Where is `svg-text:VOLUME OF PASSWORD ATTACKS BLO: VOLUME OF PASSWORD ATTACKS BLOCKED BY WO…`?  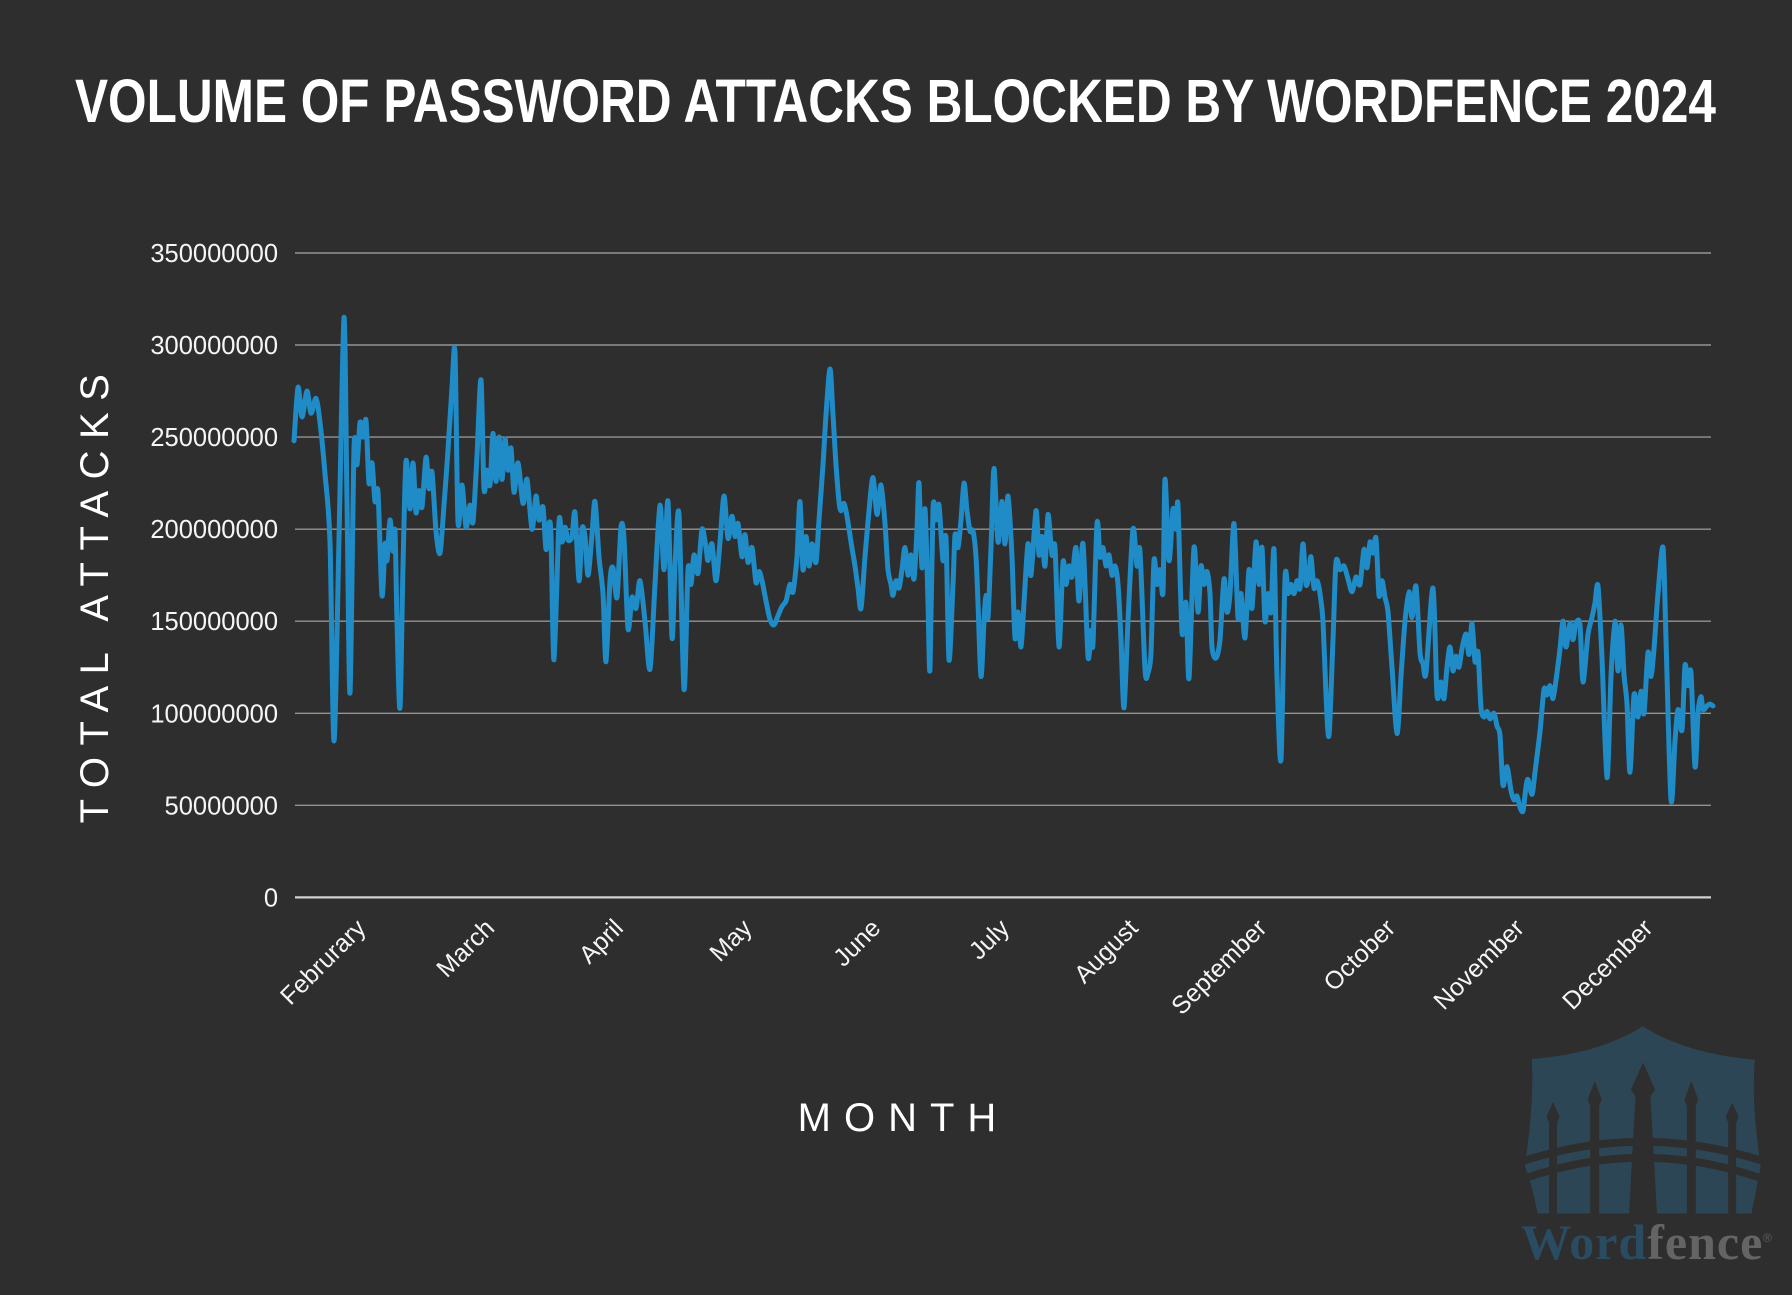
svg-text:VOLUME OF PASSWORD ATTACKS BLO: VOLUME OF PASSWORD ATTACKS BLOCKED BY WO… is located at coordinates (895, 101).